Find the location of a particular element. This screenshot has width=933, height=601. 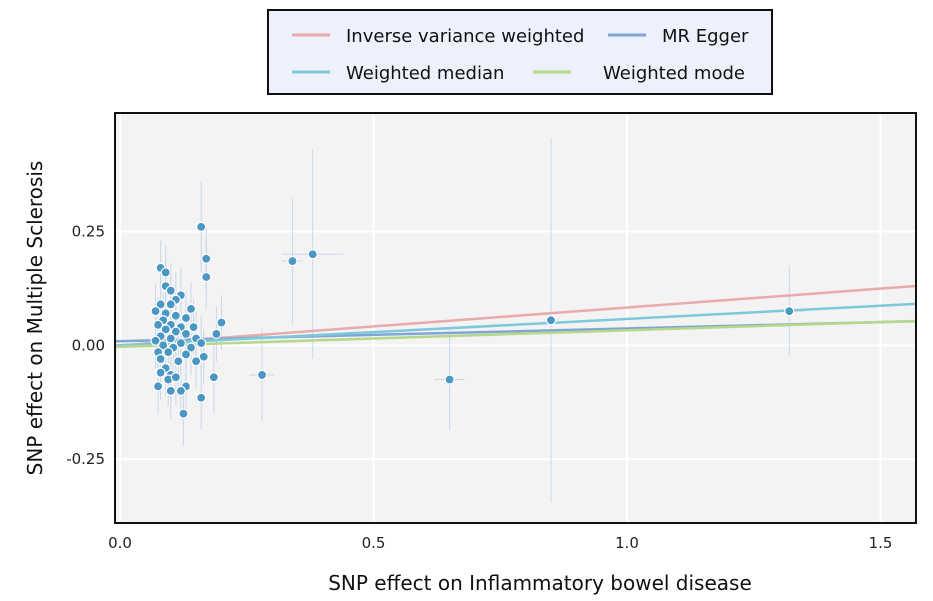

regression-lines is located at coordinates (515, 316).